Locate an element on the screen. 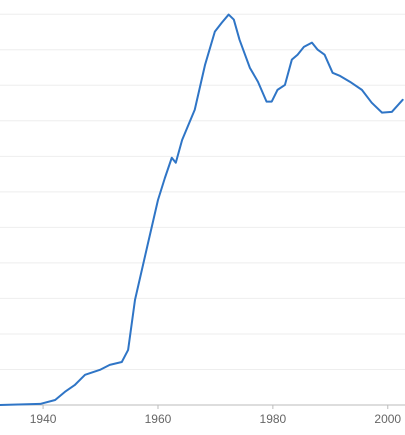 This screenshot has width=405, height=435. x-tick-label: 1980 is located at coordinates (273, 419).